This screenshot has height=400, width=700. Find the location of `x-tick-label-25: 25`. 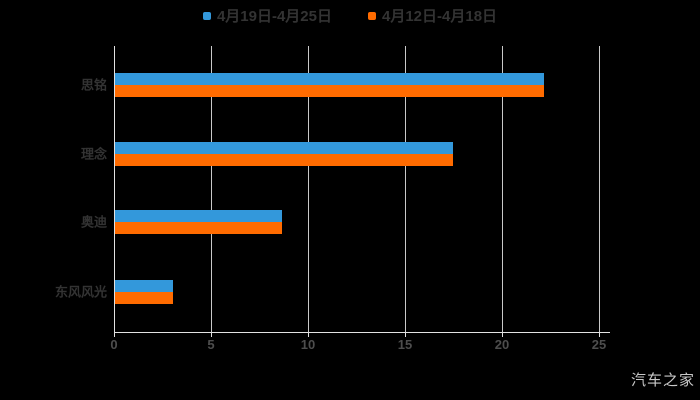

x-tick-label-25: 25 is located at coordinates (599, 344).